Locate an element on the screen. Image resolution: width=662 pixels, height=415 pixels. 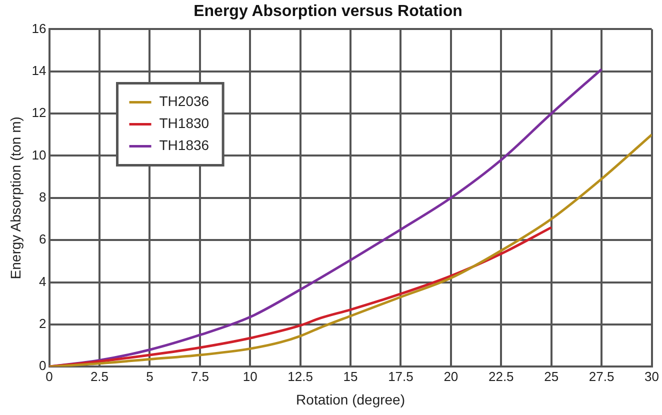
x-tick-label: 27.5 is located at coordinates (601, 376).